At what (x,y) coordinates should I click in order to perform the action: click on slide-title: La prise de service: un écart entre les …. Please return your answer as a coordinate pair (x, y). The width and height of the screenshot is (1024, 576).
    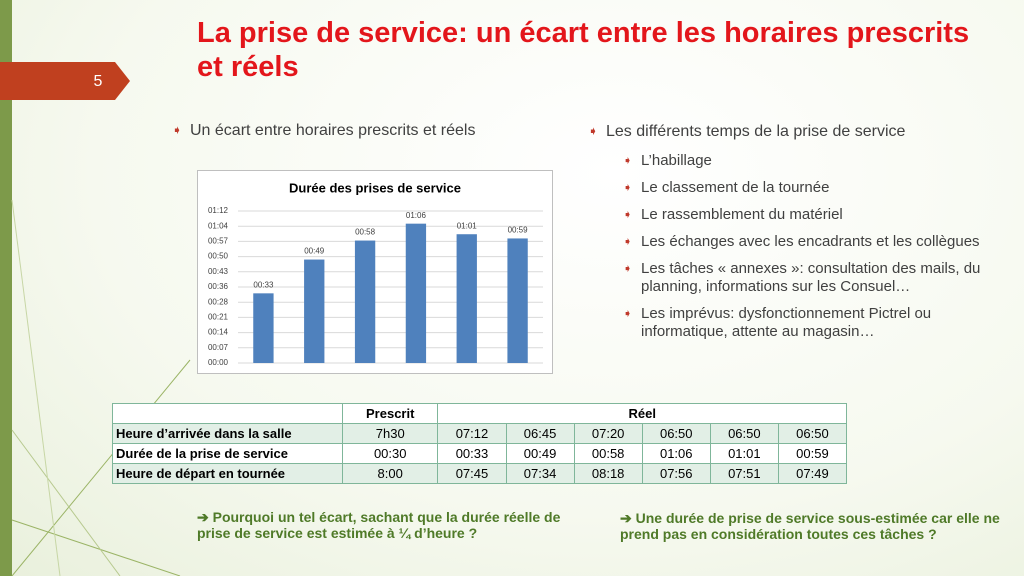
    Looking at the image, I should click on (583, 50).